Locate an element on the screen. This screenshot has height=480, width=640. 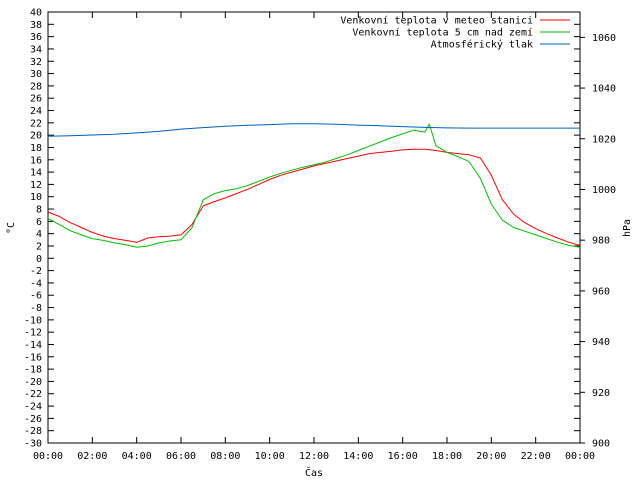
y-tick-label: -2 is located at coordinates (36, 271).